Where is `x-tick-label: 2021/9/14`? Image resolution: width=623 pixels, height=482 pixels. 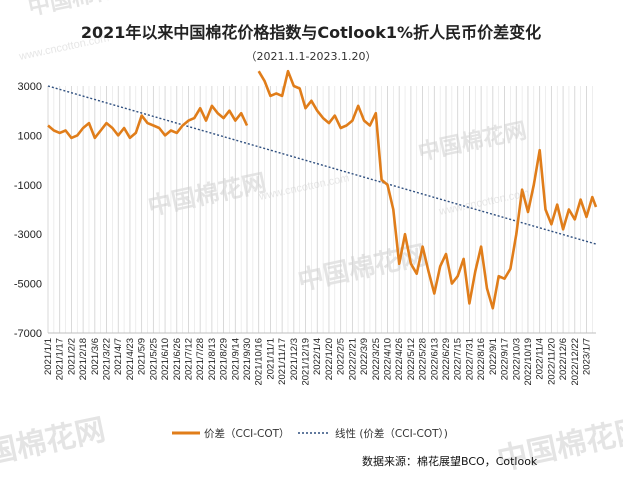 x-tick-label: 2021/9/14 is located at coordinates (235, 359).